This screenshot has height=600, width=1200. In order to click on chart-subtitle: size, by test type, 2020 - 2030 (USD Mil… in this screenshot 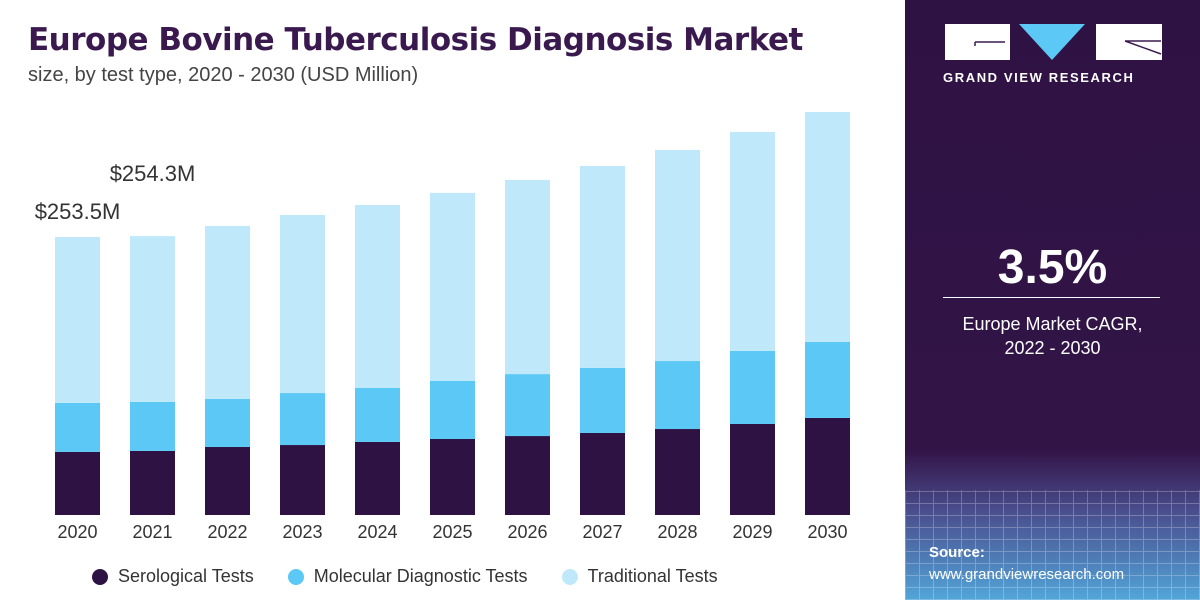, I will do `click(223, 75)`.